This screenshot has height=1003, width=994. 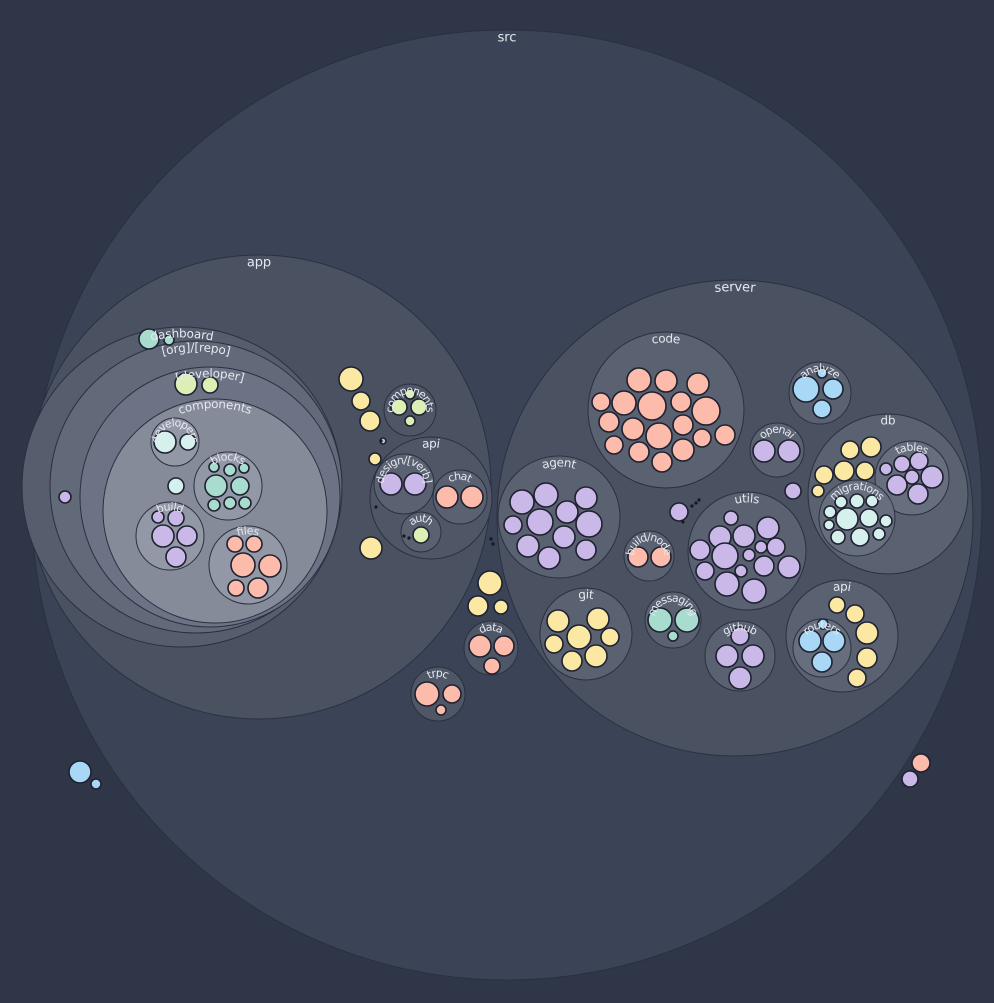 I want to click on folder-github-circle, so click(x=740, y=656).